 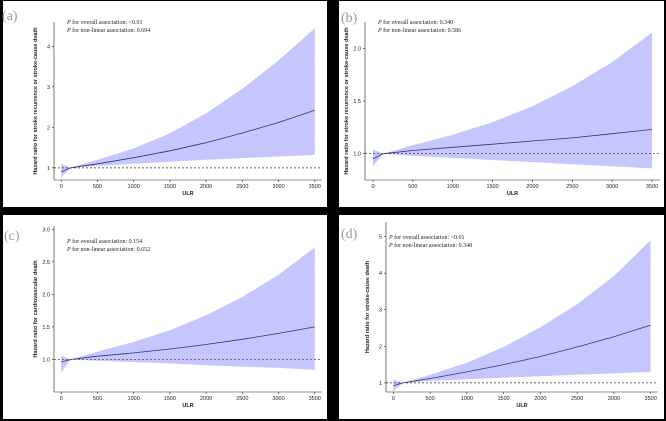 I want to click on y-tick-label: 2.5, so click(x=46, y=263).